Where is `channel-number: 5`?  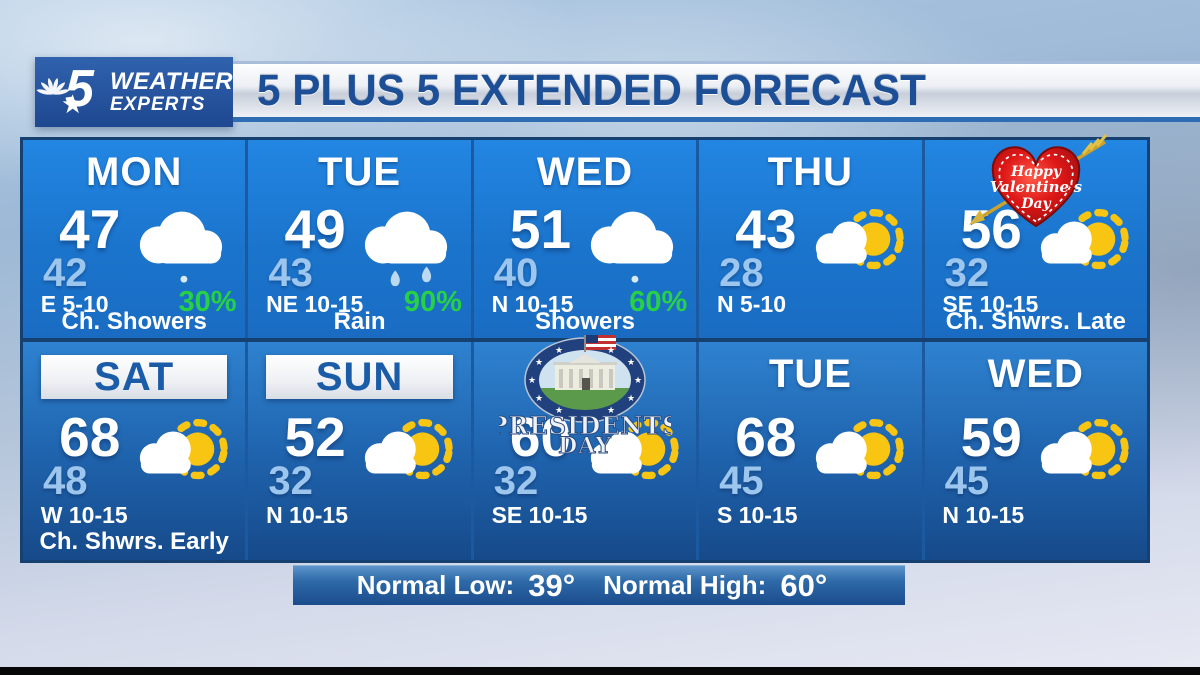
channel-number: 5 is located at coordinates (79, 89).